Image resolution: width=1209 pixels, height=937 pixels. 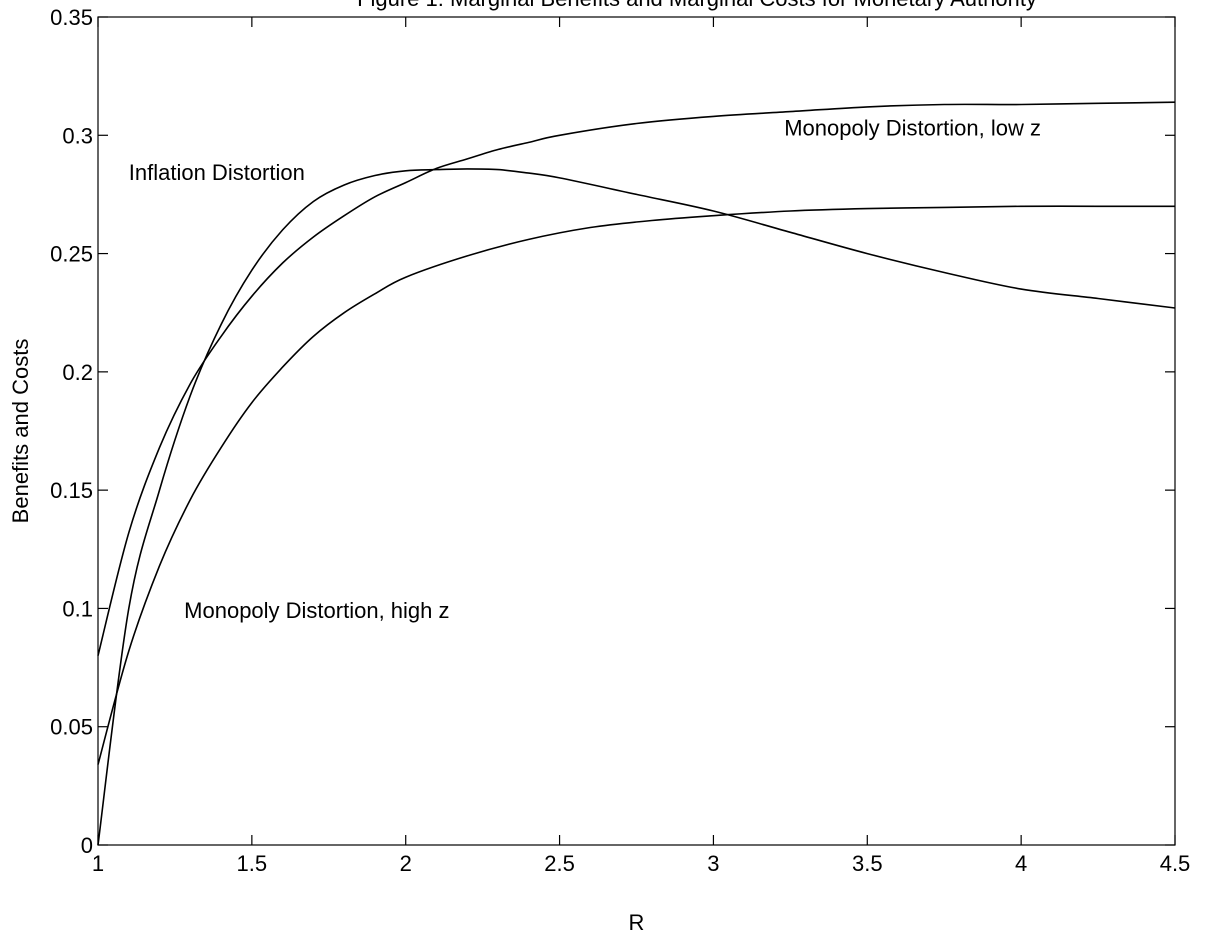 What do you see at coordinates (77, 608) in the screenshot?
I see `y-tick-label: 0.1` at bounding box center [77, 608].